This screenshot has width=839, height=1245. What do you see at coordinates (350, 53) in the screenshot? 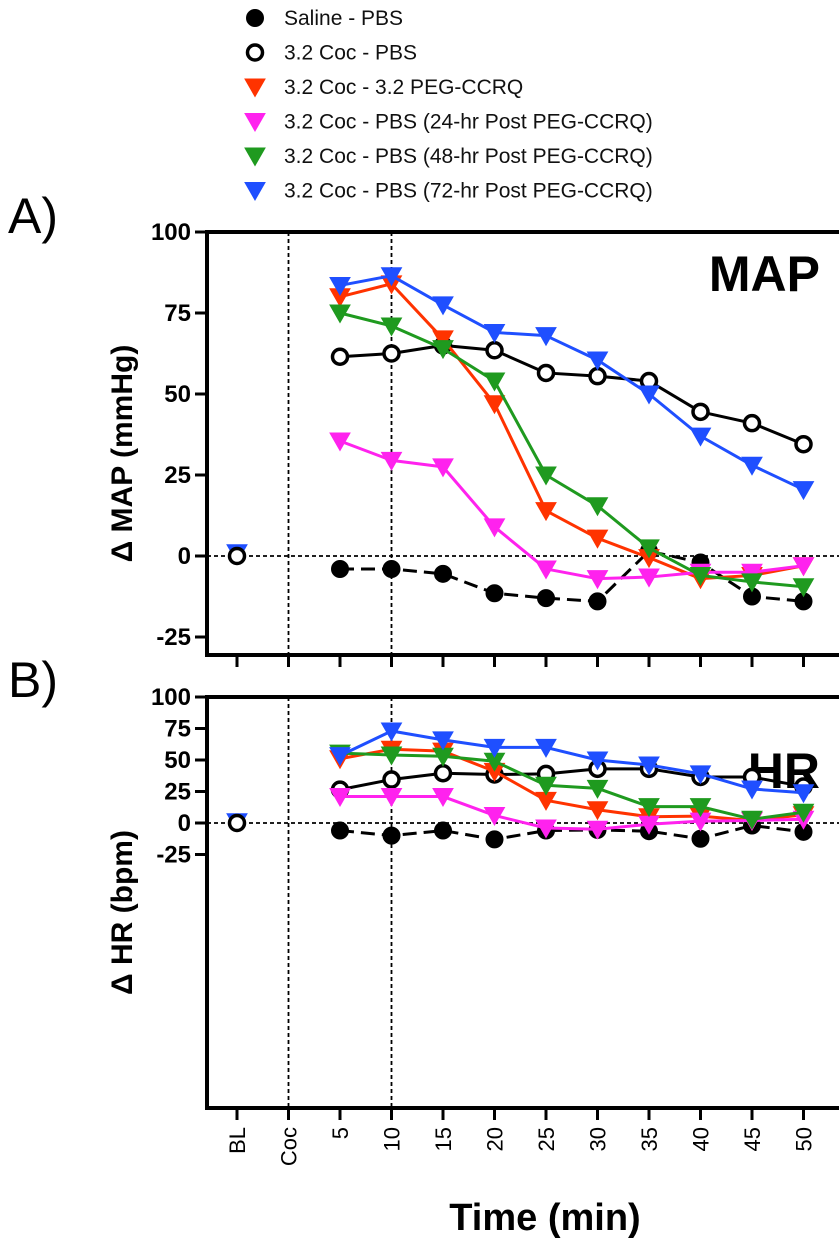
I see `legend-label: 3.2 Coc - PBS` at bounding box center [350, 53].